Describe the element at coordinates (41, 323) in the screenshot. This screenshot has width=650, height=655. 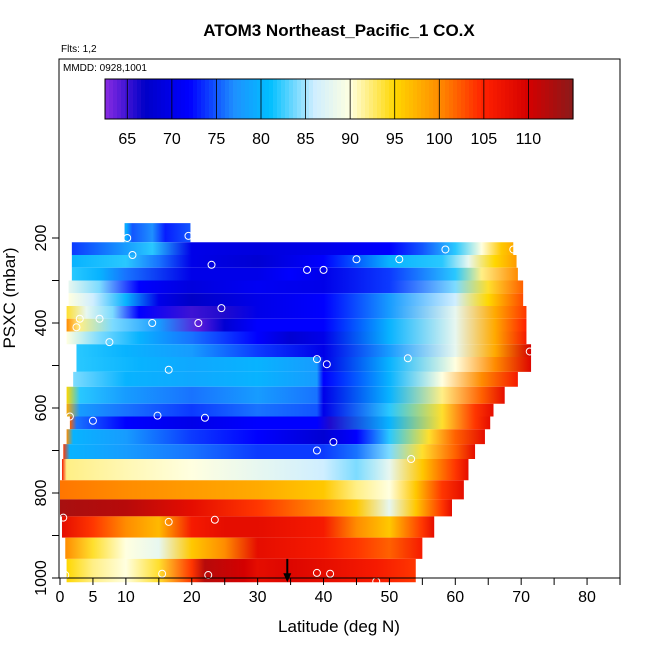
I see `y-tick-label: 400` at that location.